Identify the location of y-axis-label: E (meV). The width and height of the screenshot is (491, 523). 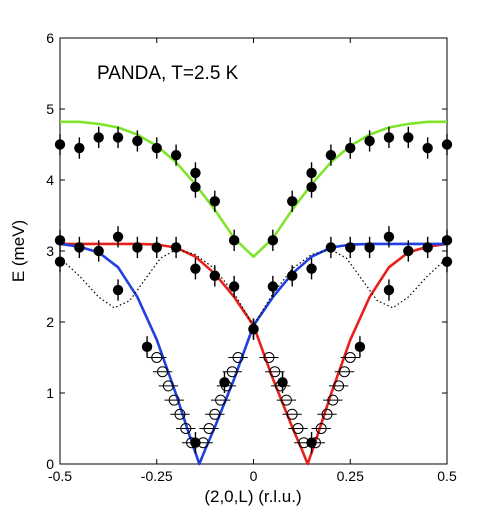
(18, 251).